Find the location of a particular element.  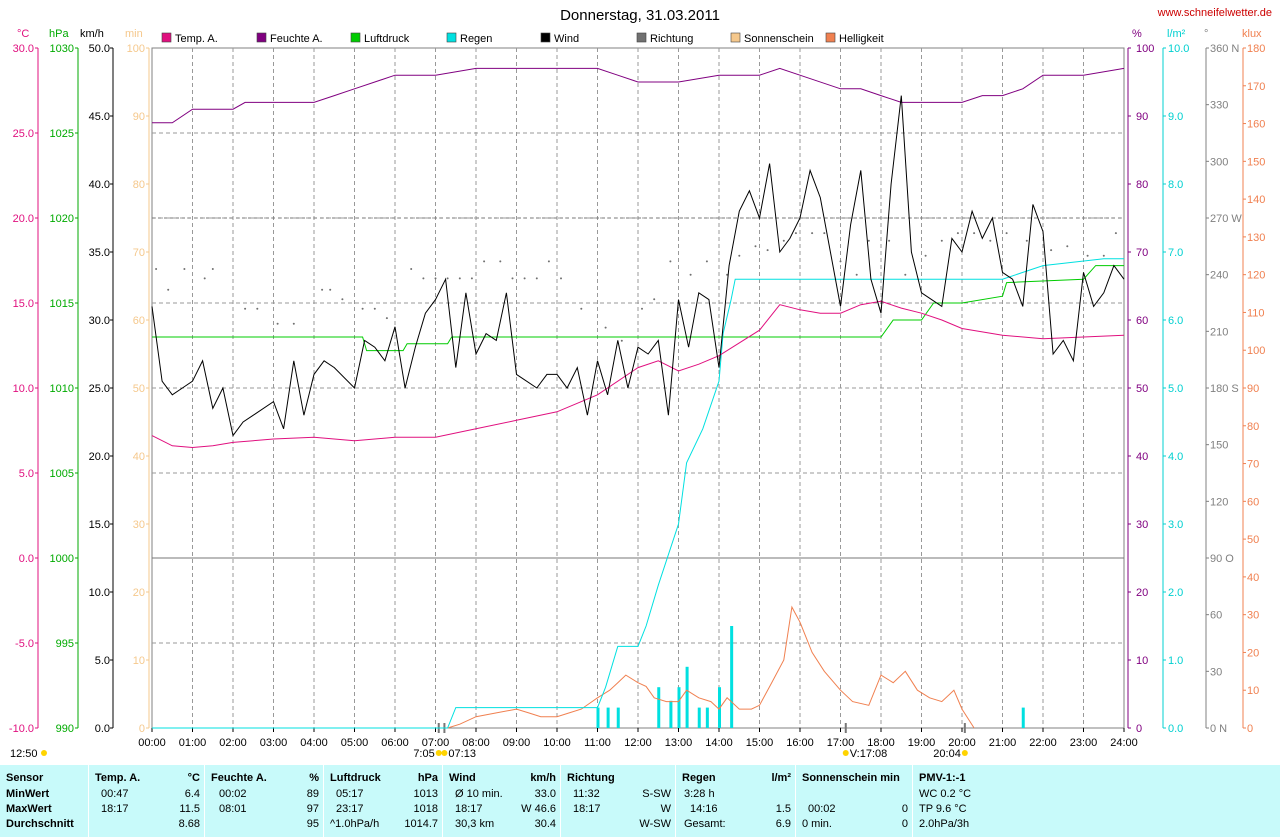

pressure-axis-tick-label: 1015 is located at coordinates (62, 304).